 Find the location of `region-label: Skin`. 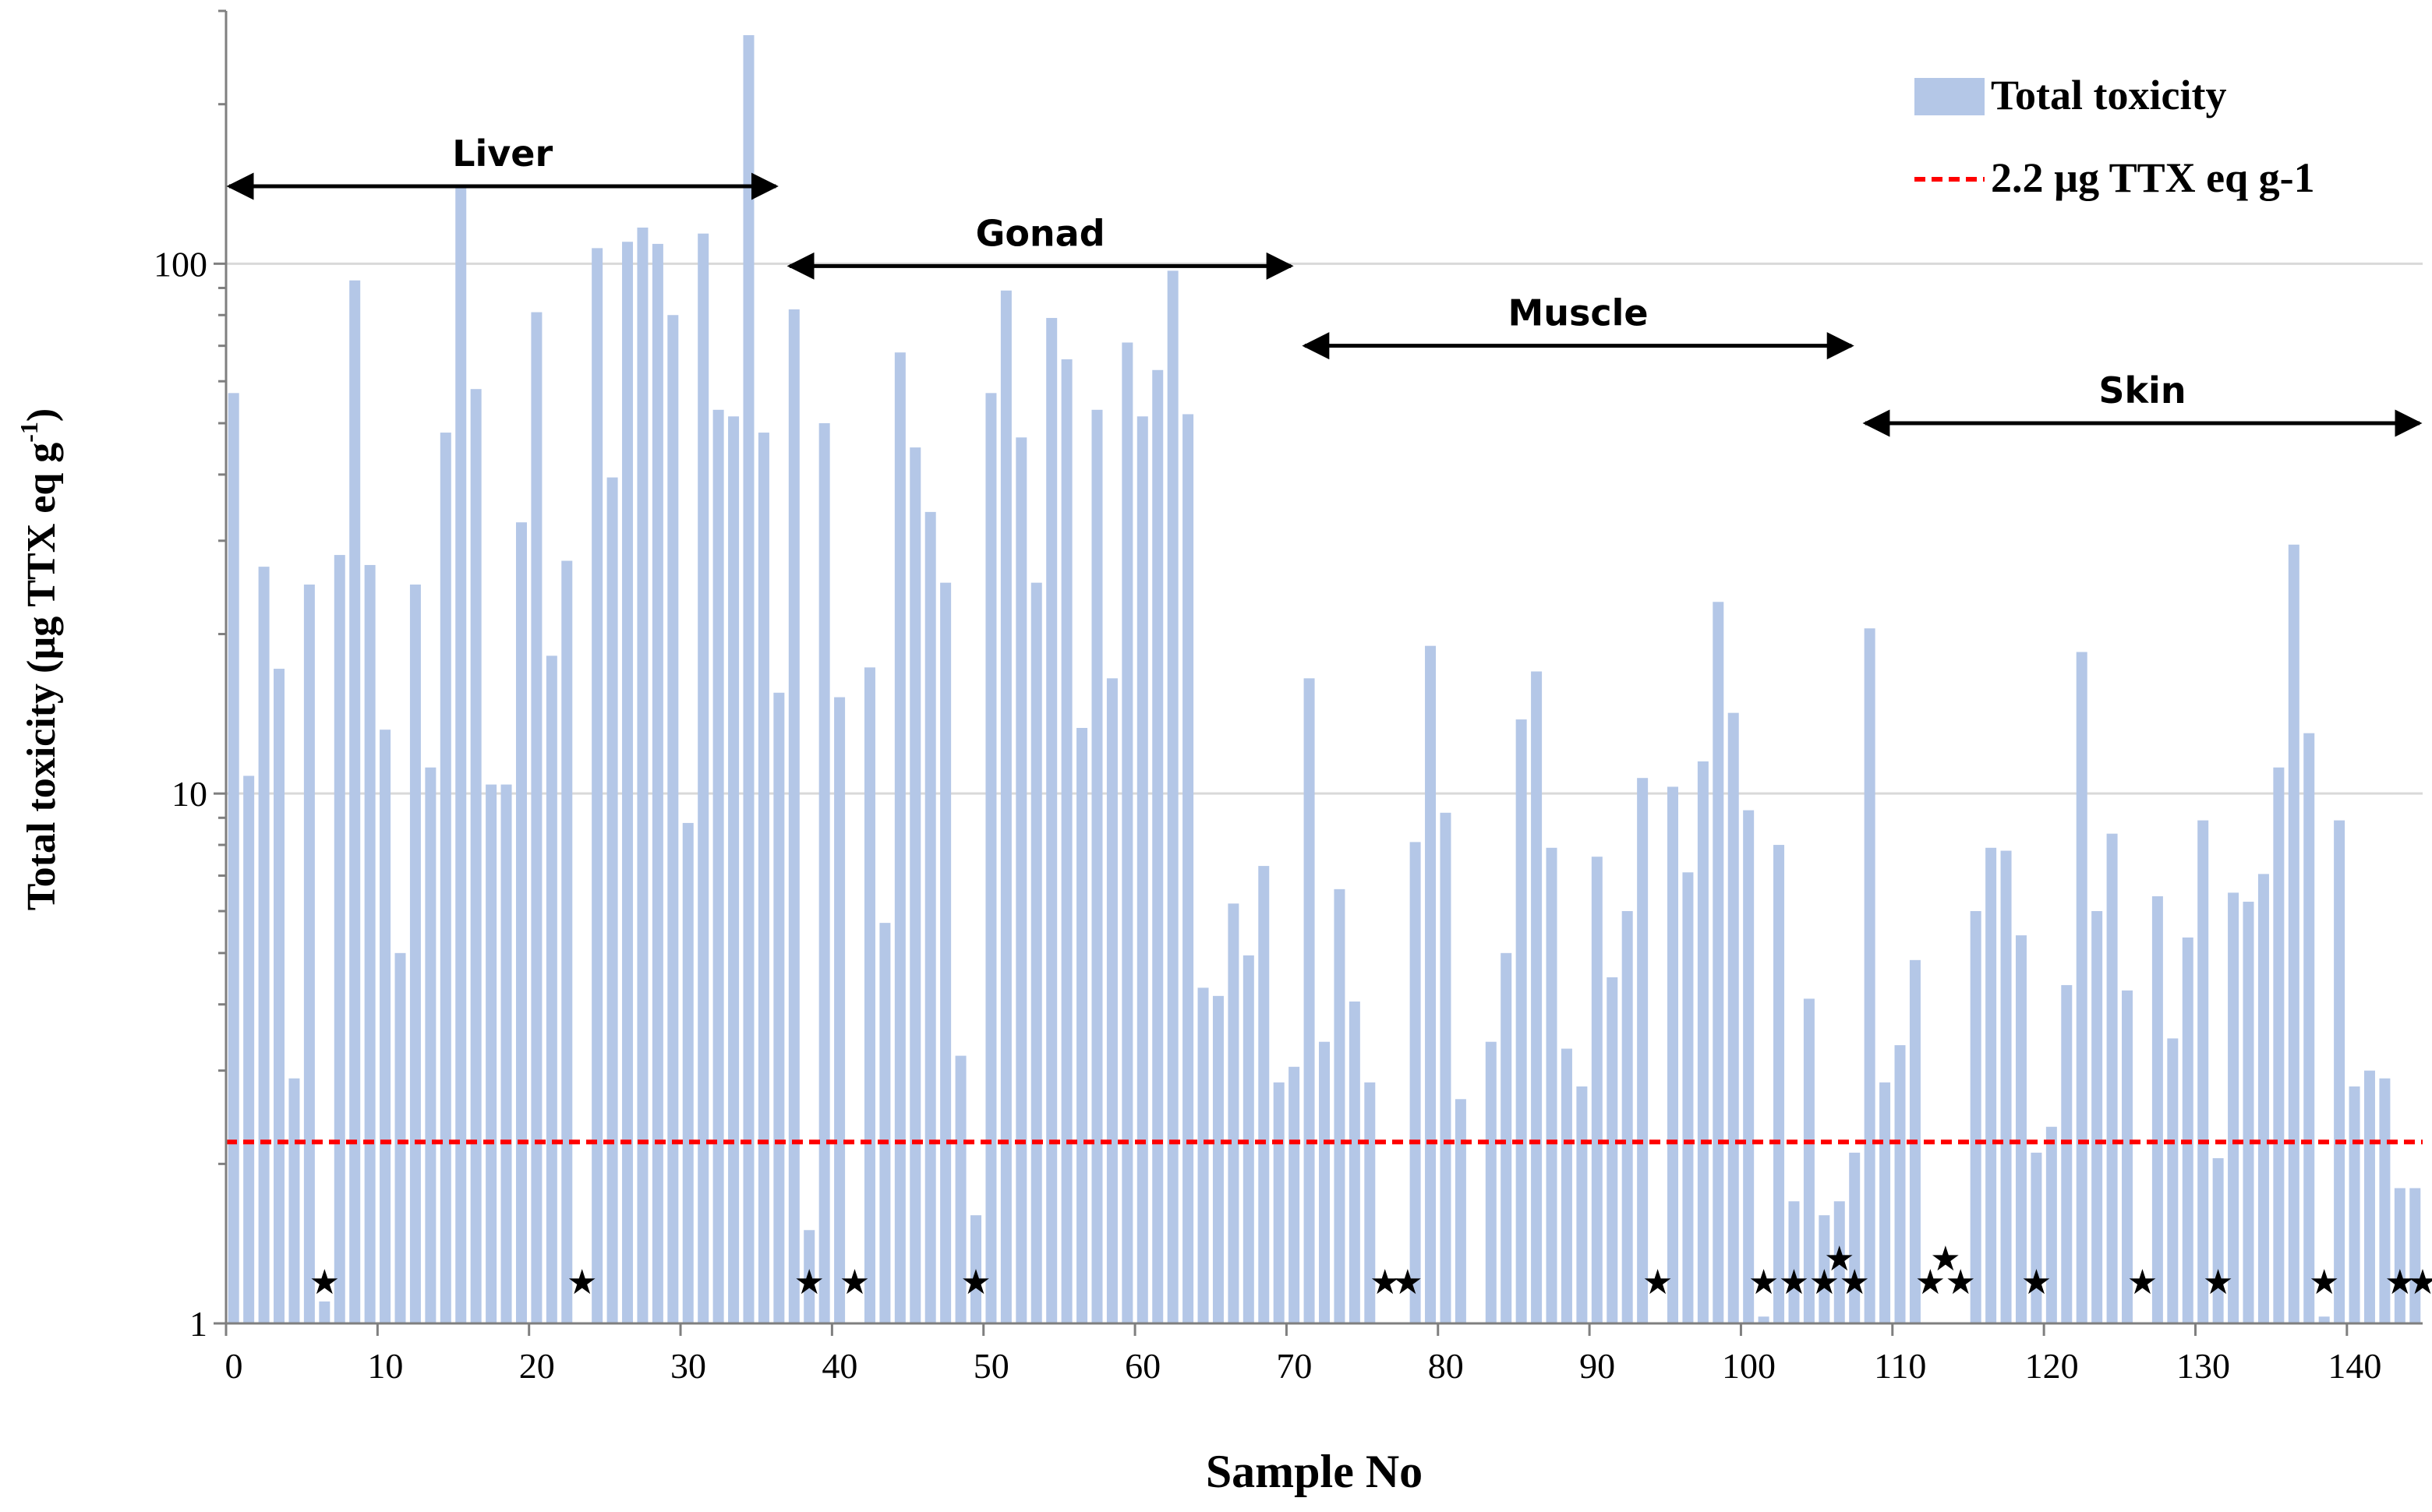

region-label: Skin is located at coordinates (2142, 390).